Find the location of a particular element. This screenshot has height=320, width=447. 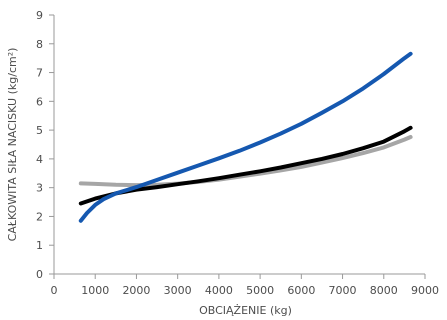

x-tick-label: 2000 is located at coordinates (136, 290).